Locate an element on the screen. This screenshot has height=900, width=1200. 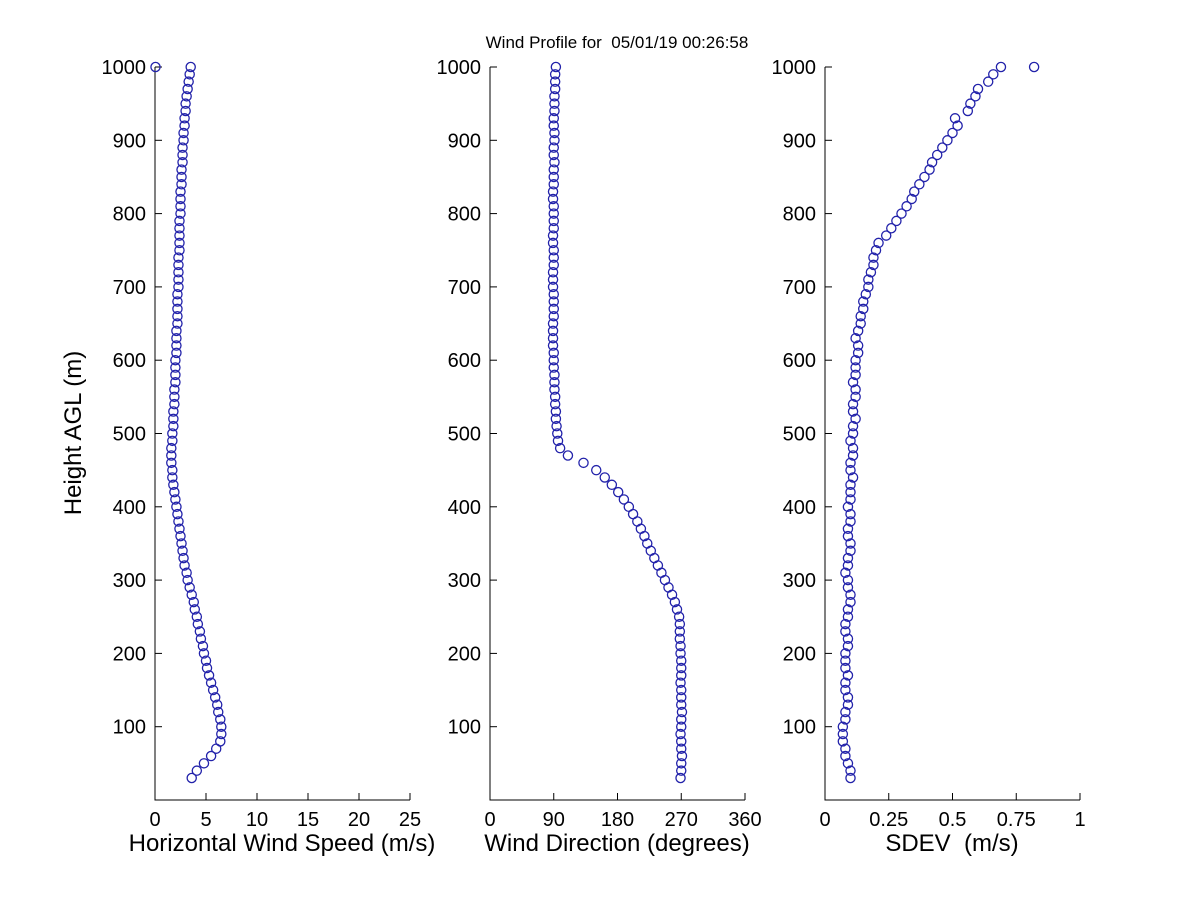
wind-speed-markers is located at coordinates (188, 422).